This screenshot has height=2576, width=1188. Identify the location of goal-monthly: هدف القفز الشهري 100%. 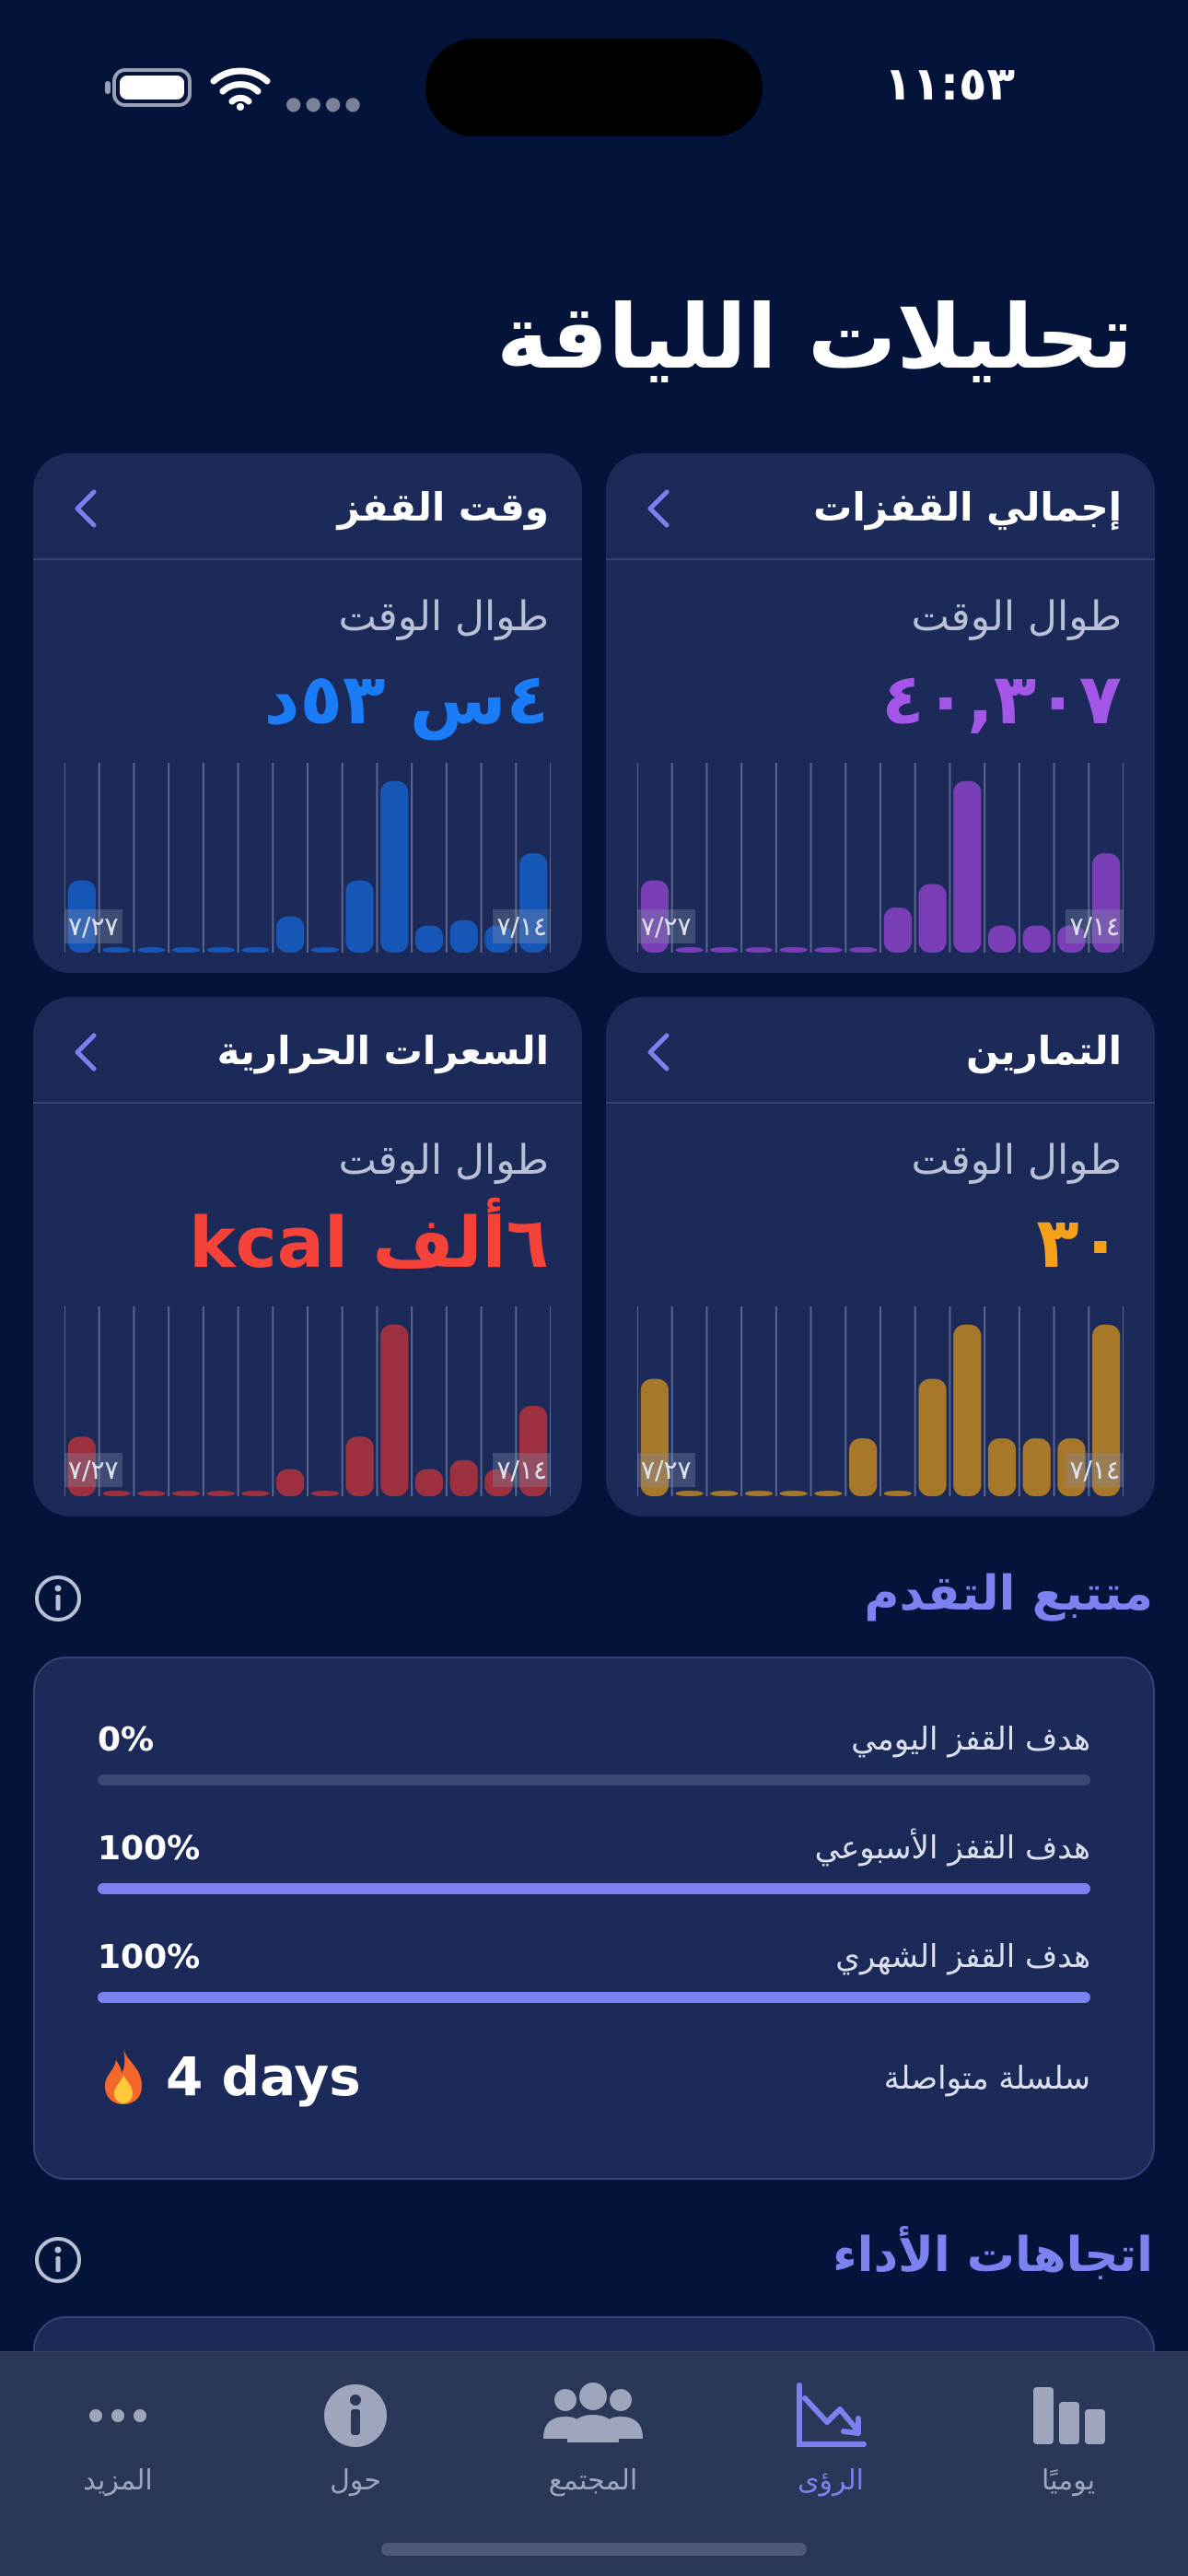
(594, 1975).